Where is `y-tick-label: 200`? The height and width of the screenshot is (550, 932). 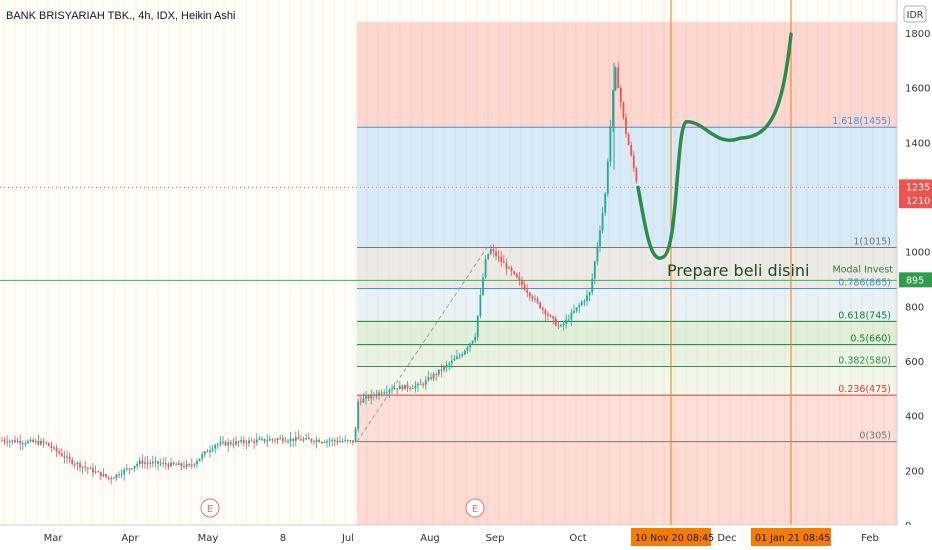 y-tick-label: 200 is located at coordinates (914, 471).